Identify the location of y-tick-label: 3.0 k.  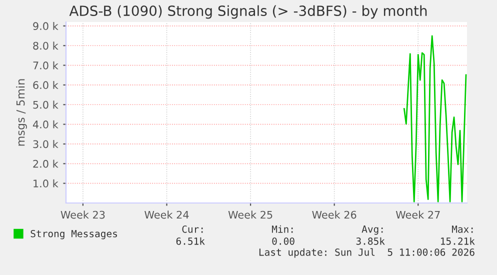
(45, 144).